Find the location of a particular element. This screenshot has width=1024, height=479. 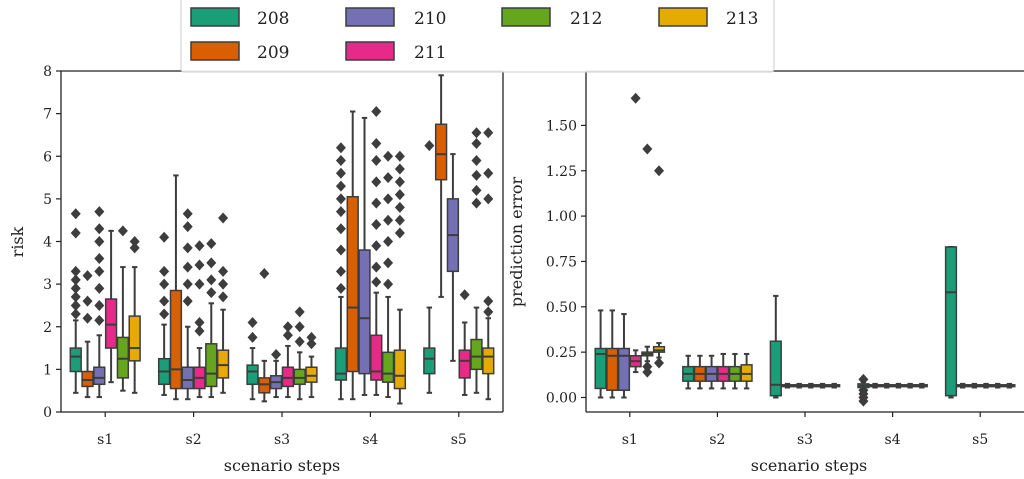

prediction-error-x-axis-label: scenario steps is located at coordinates (809, 465).